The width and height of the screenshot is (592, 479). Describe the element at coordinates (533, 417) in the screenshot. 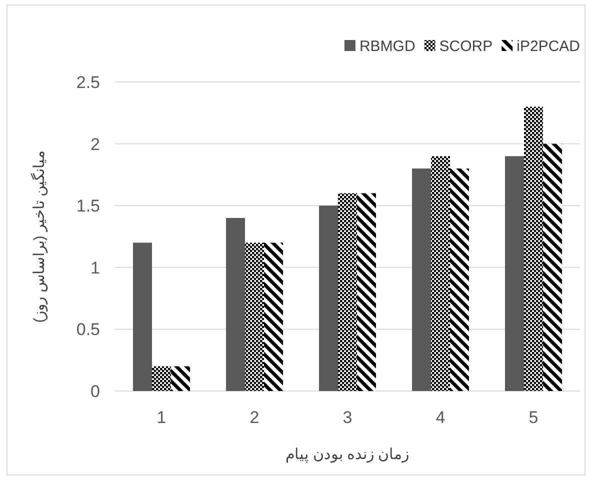

I see `x-tick-label: 5` at that location.